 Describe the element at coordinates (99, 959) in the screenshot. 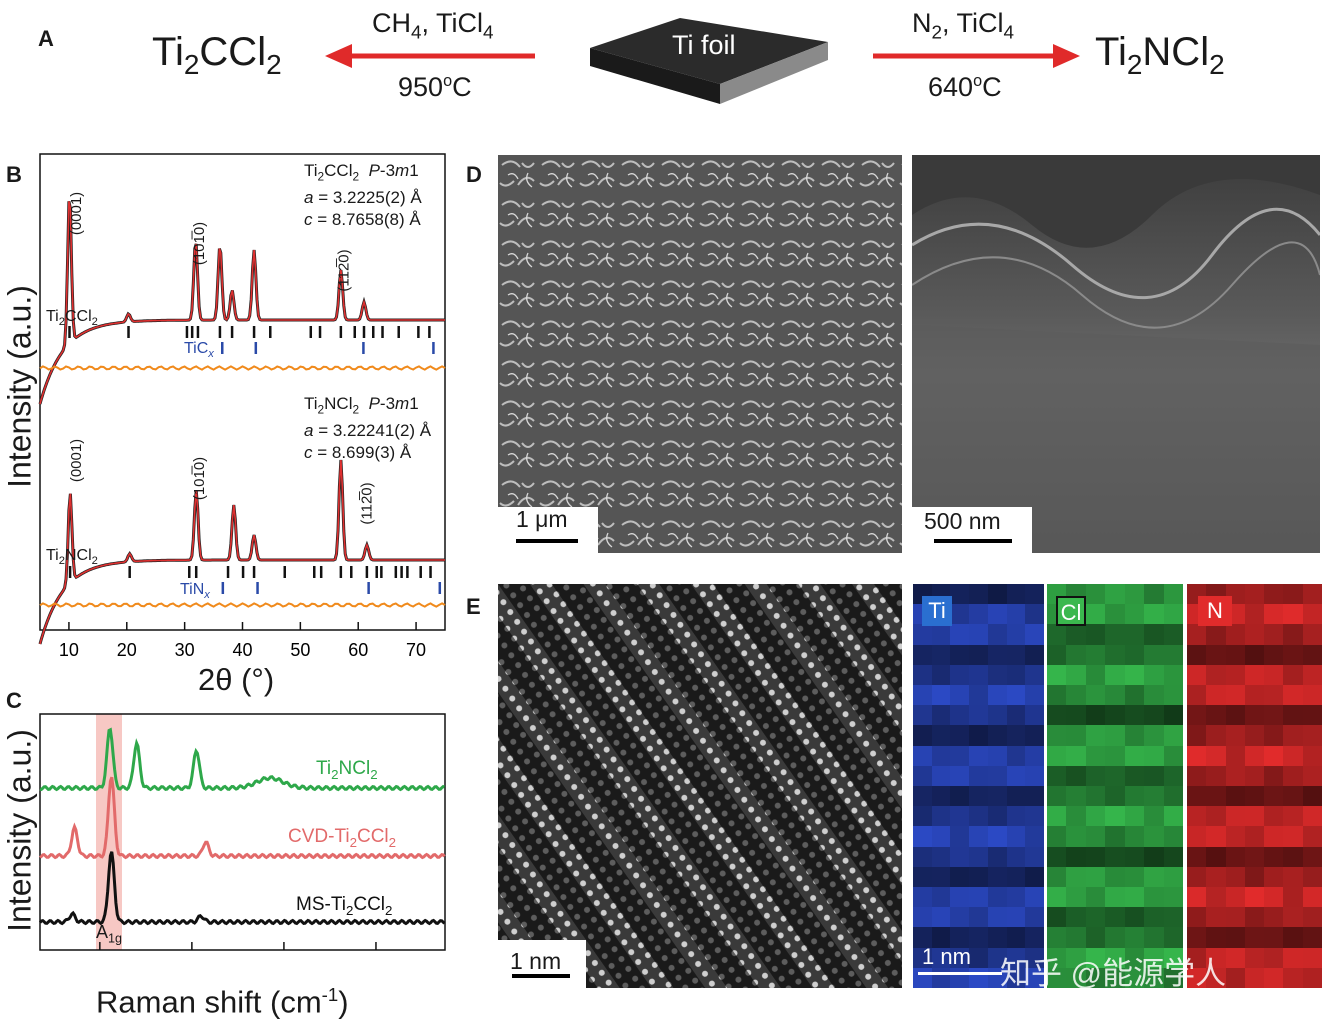

I see `raman-x-tick-label: 200` at that location.